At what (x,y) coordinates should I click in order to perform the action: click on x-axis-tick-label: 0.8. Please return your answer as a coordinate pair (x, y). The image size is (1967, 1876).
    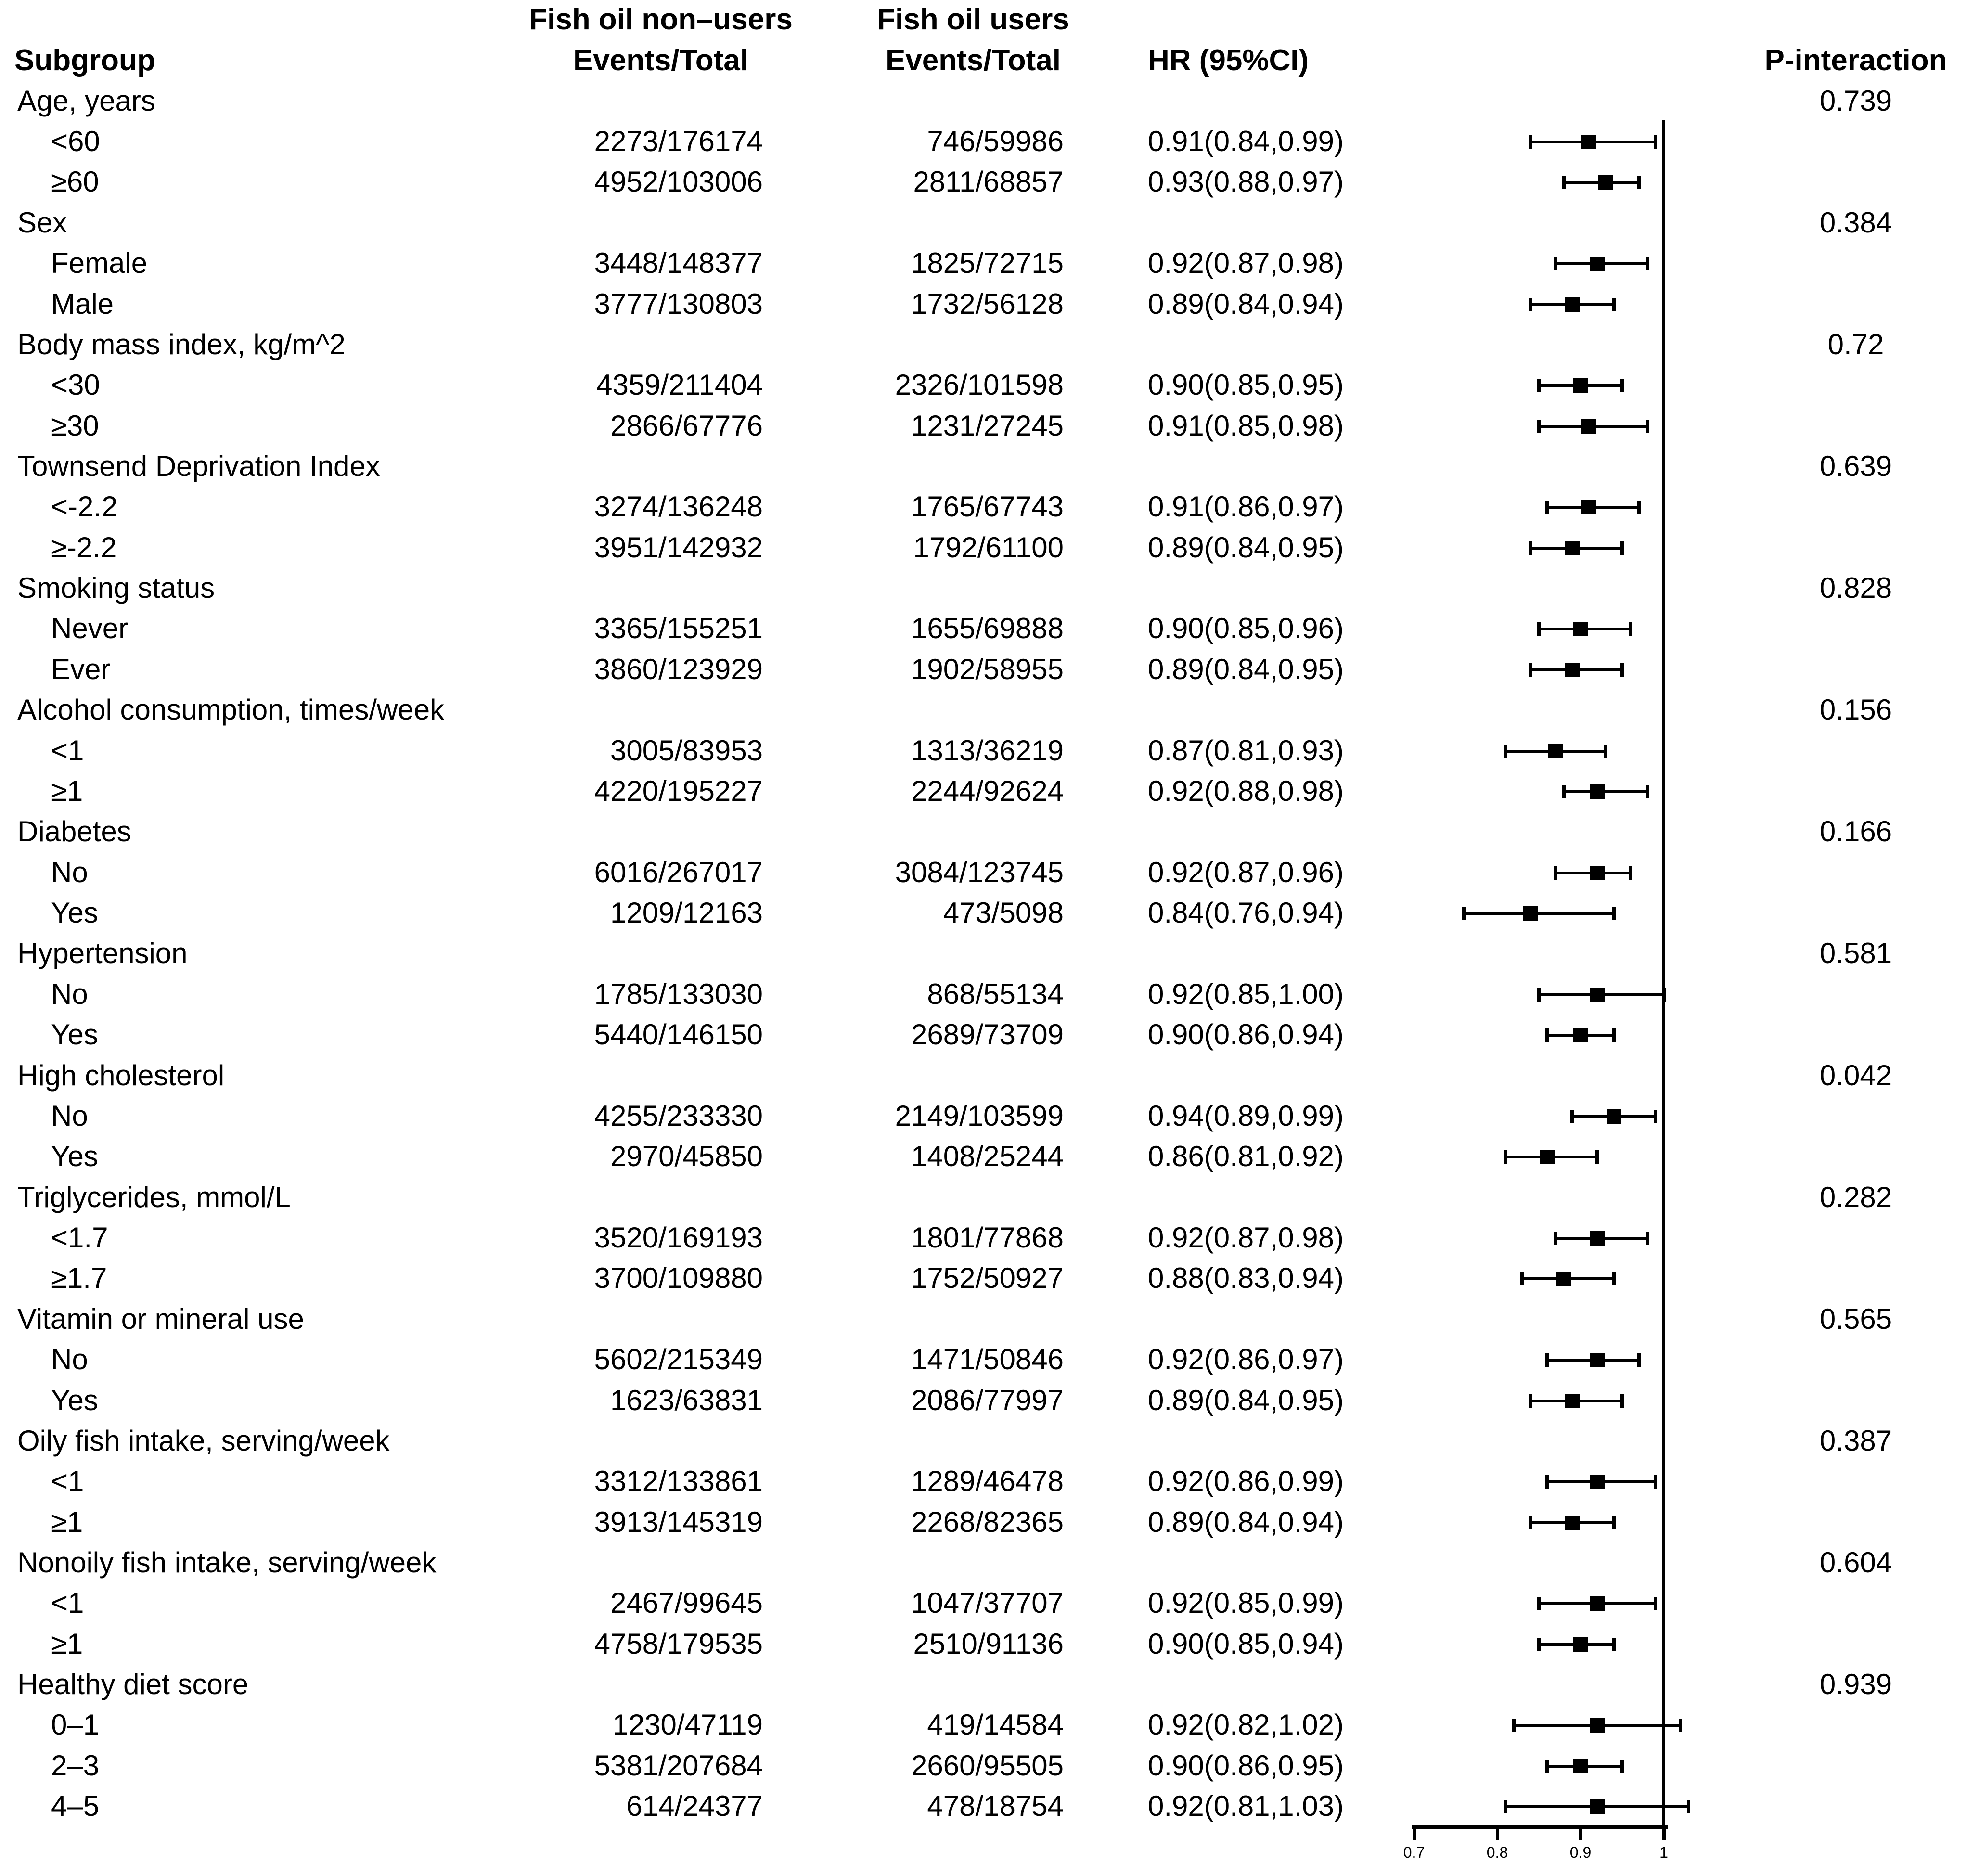
    Looking at the image, I should click on (1497, 1852).